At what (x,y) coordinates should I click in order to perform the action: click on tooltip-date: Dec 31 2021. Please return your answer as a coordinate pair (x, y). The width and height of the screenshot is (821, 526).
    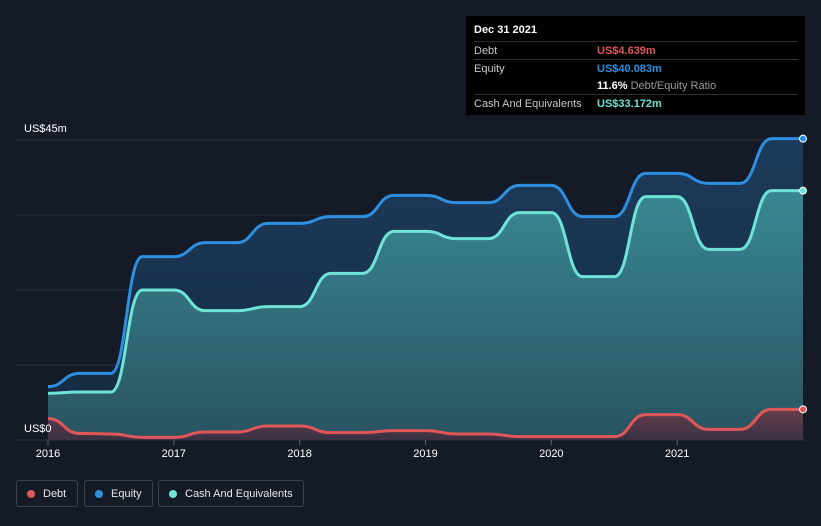
    Looking at the image, I should click on (505, 30).